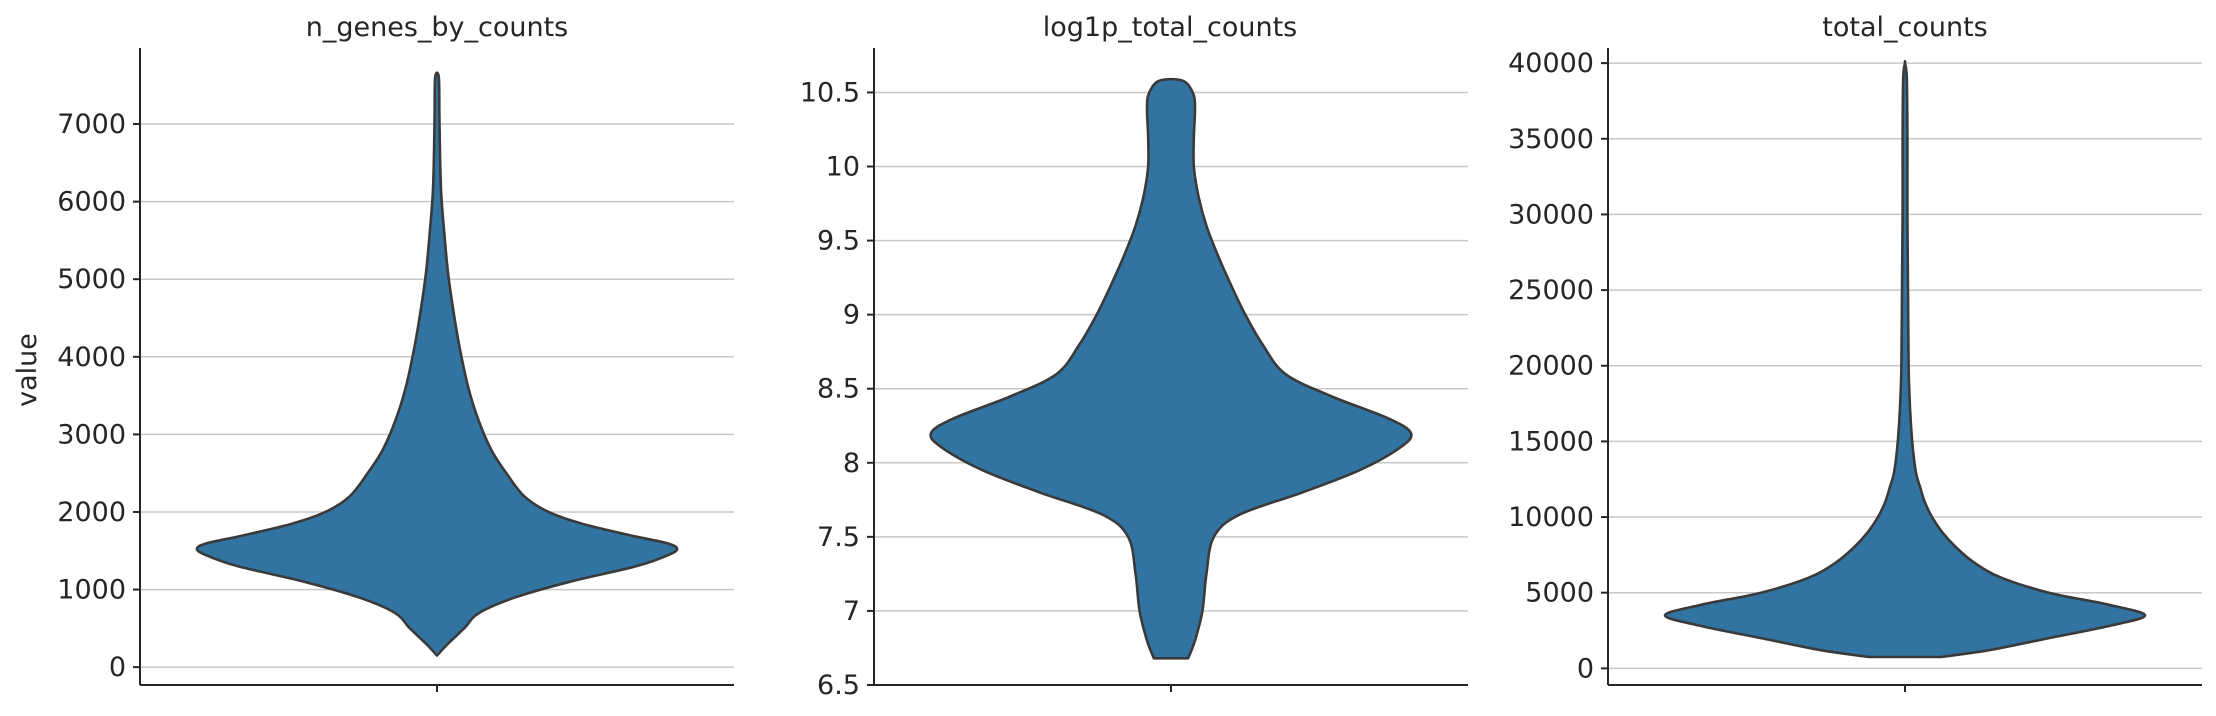 The width and height of the screenshot is (2216, 716). Describe the element at coordinates (1551, 441) in the screenshot. I see `y-tick-label: 15000` at that location.